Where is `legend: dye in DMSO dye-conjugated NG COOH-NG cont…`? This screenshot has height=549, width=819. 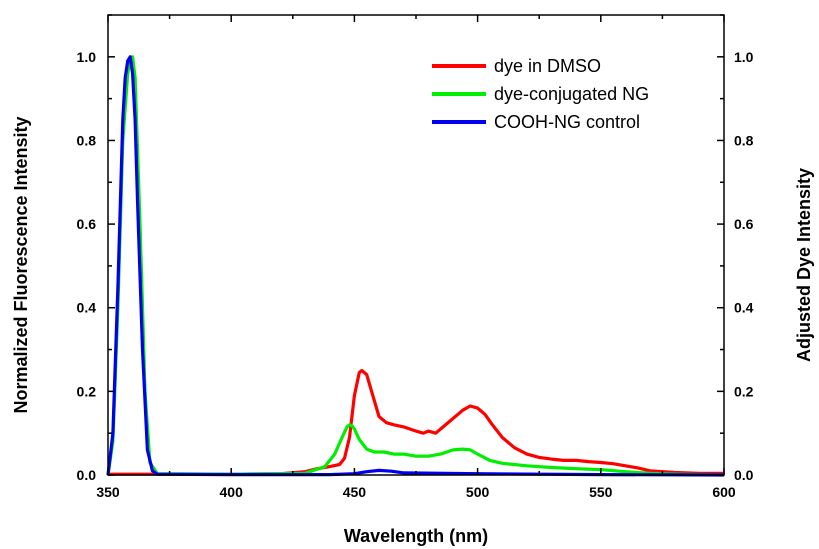 legend: dye in DMSO dye-conjugated NG COOH-NG cont… is located at coordinates (540, 94).